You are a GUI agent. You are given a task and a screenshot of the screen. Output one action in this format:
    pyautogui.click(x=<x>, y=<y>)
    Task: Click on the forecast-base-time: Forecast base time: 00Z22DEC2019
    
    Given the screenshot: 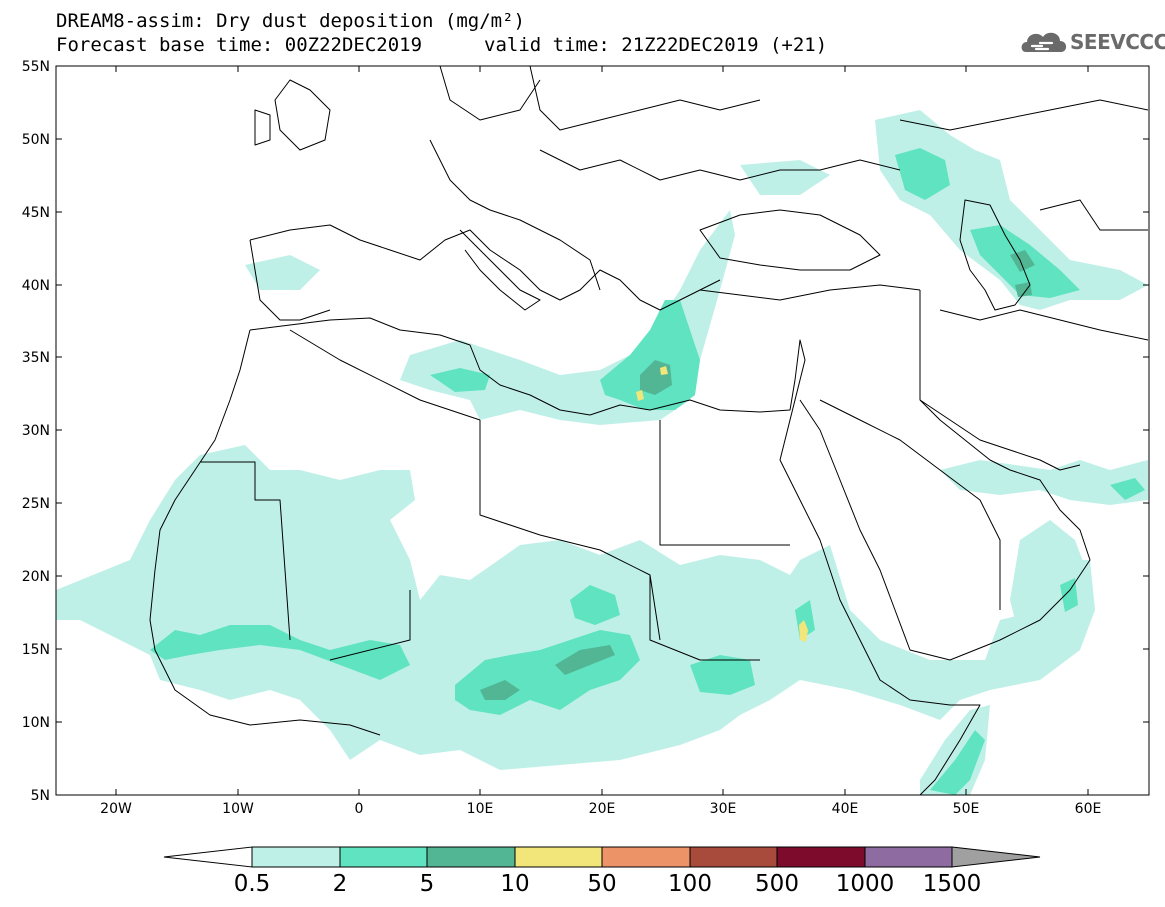 What is the action you would take?
    pyautogui.click(x=239, y=45)
    